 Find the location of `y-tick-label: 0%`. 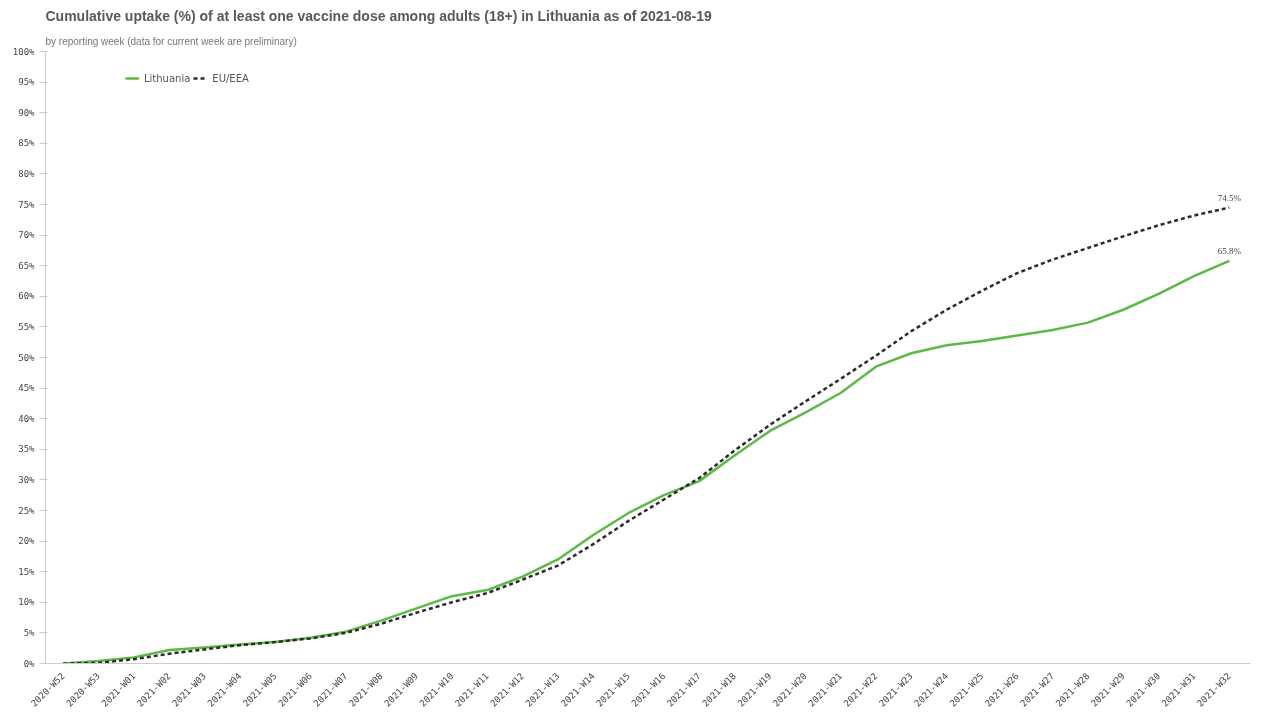

y-tick-label: 0% is located at coordinates (29, 663).